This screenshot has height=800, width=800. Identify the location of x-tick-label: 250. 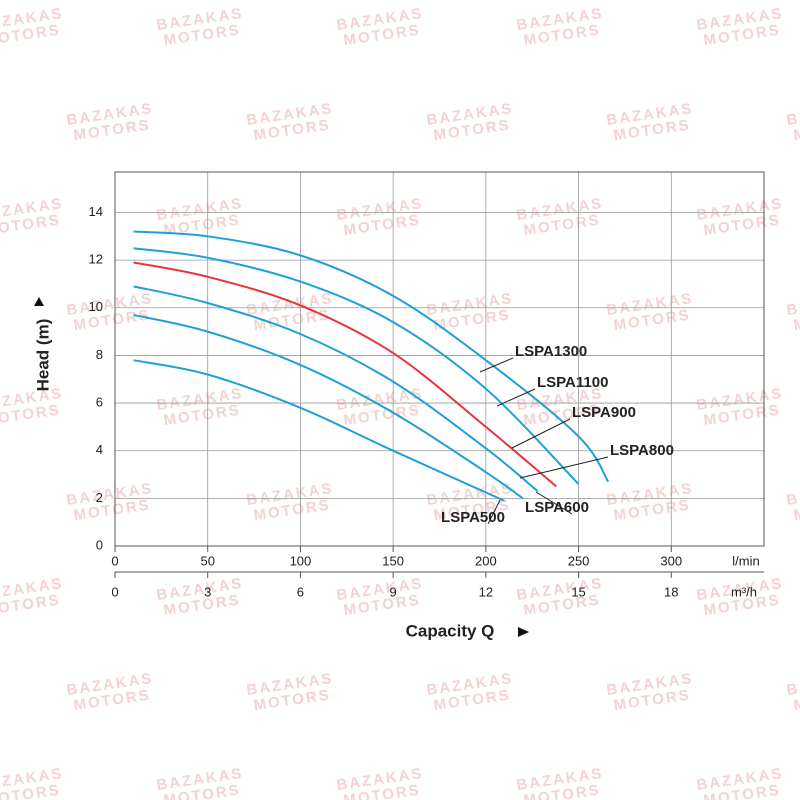
(579, 560).